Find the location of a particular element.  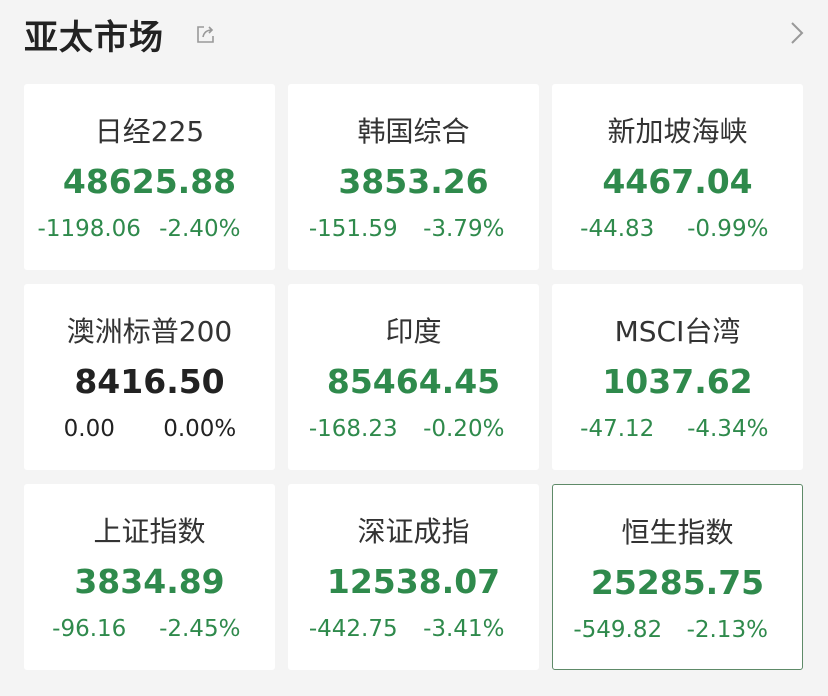

index-name: MSCI台湾 is located at coordinates (677, 331).